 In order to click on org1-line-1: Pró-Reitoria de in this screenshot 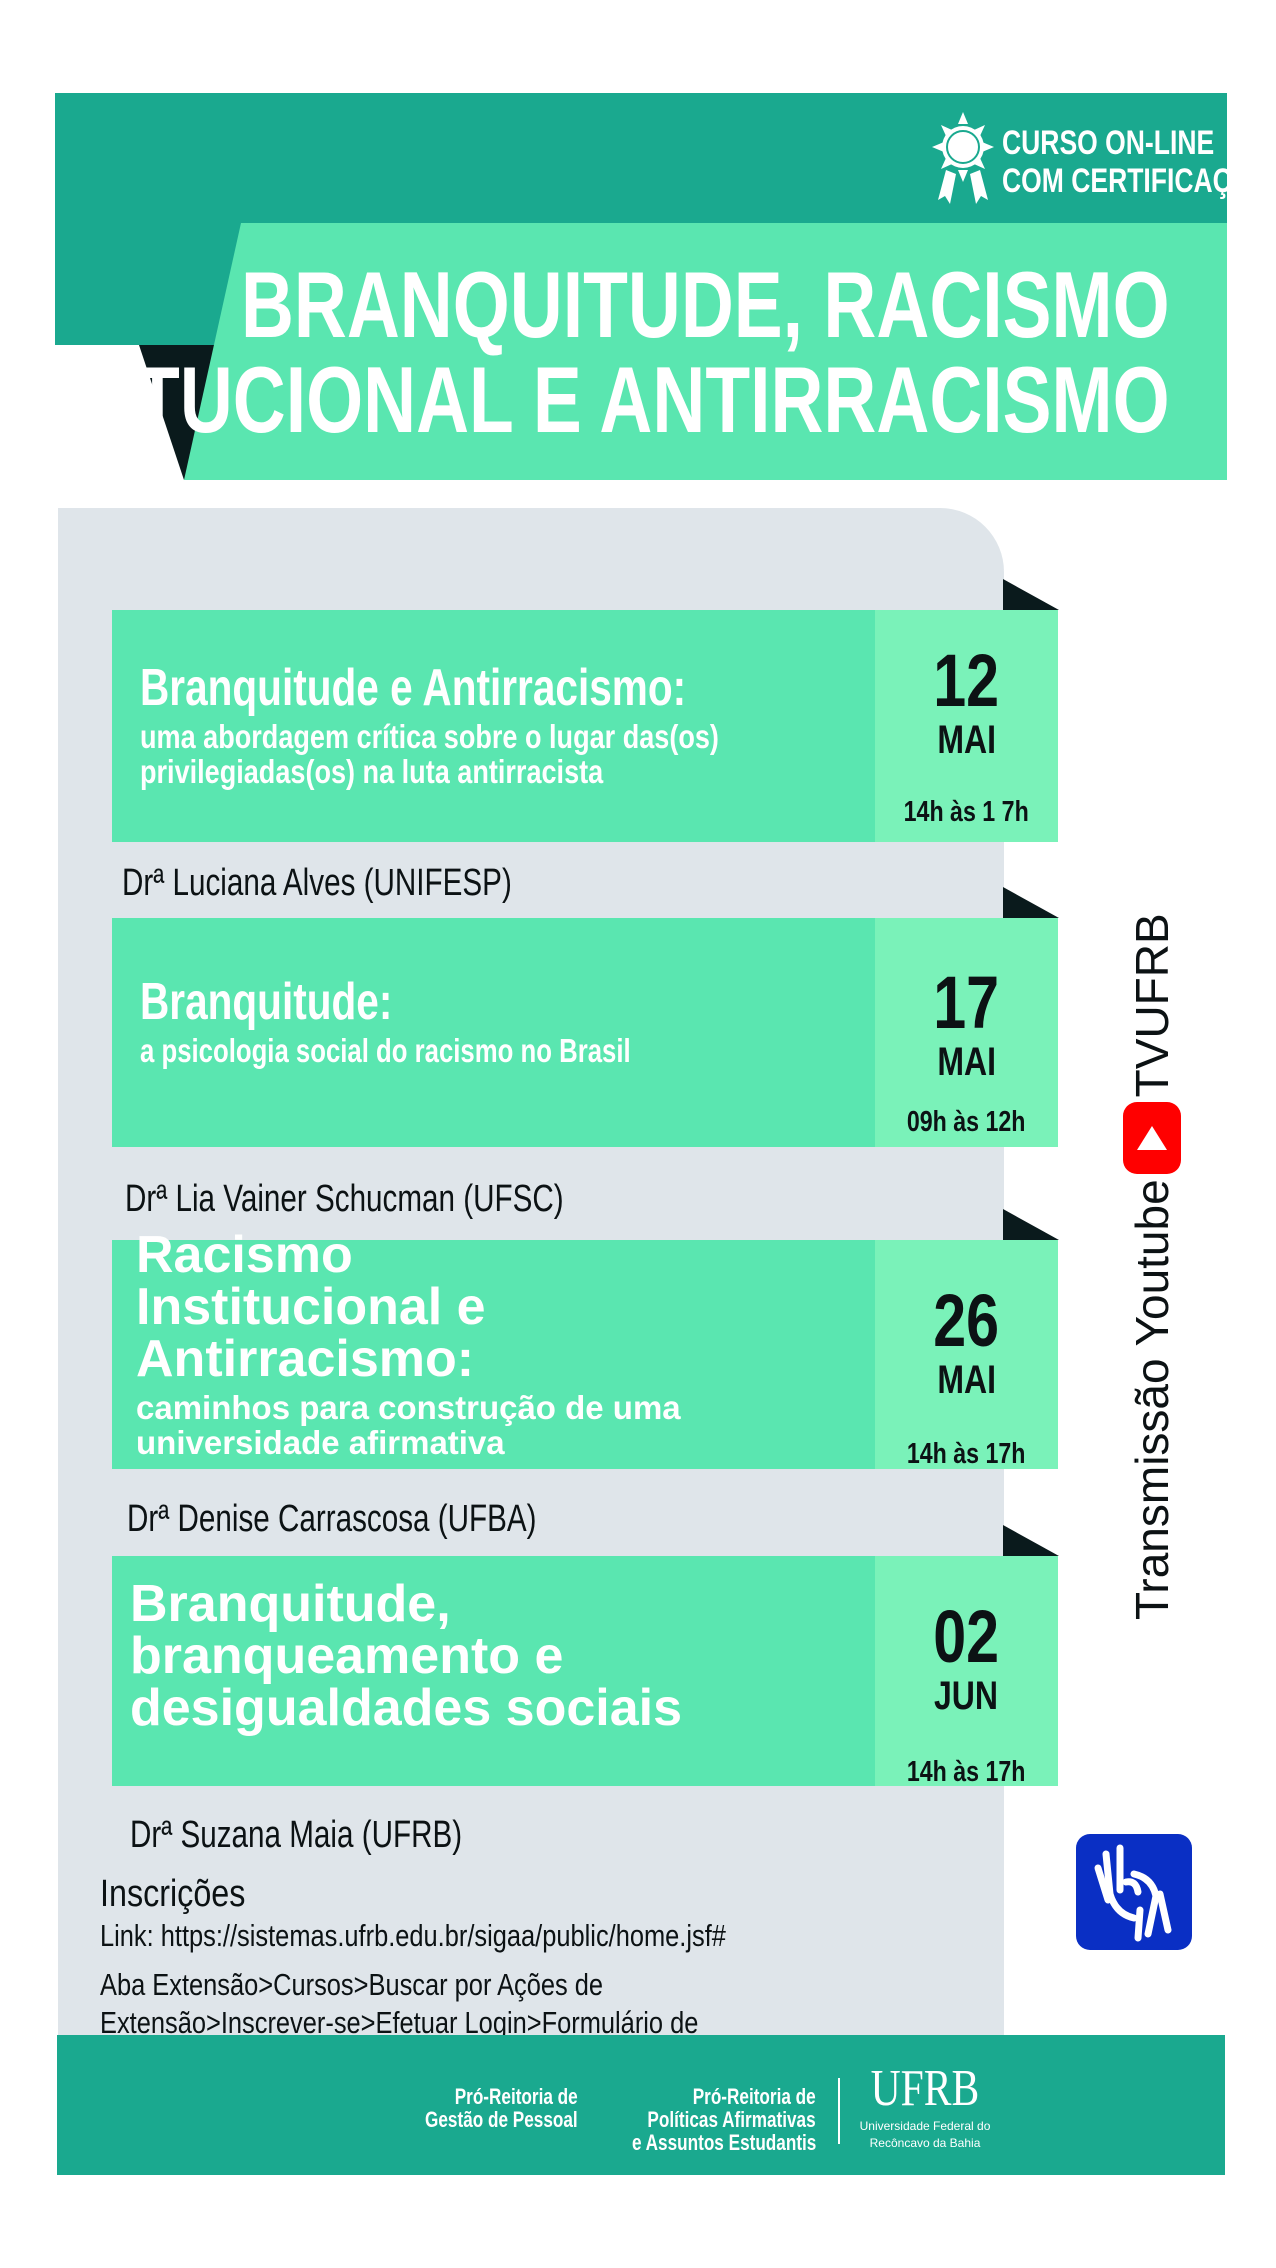, I will do `click(516, 2096)`.